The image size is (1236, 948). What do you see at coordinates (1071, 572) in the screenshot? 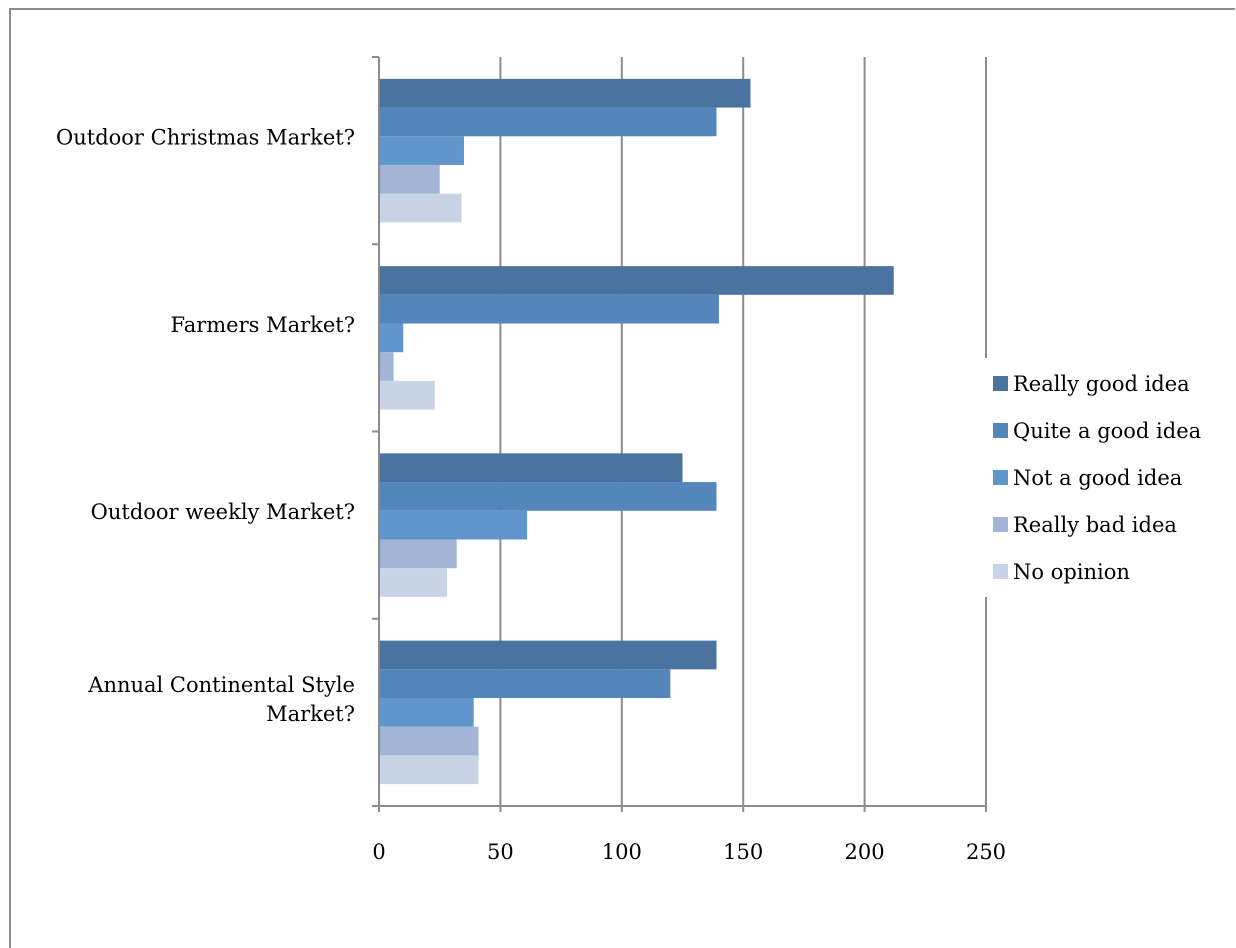
I see `legend-label: No opinion` at bounding box center [1071, 572].